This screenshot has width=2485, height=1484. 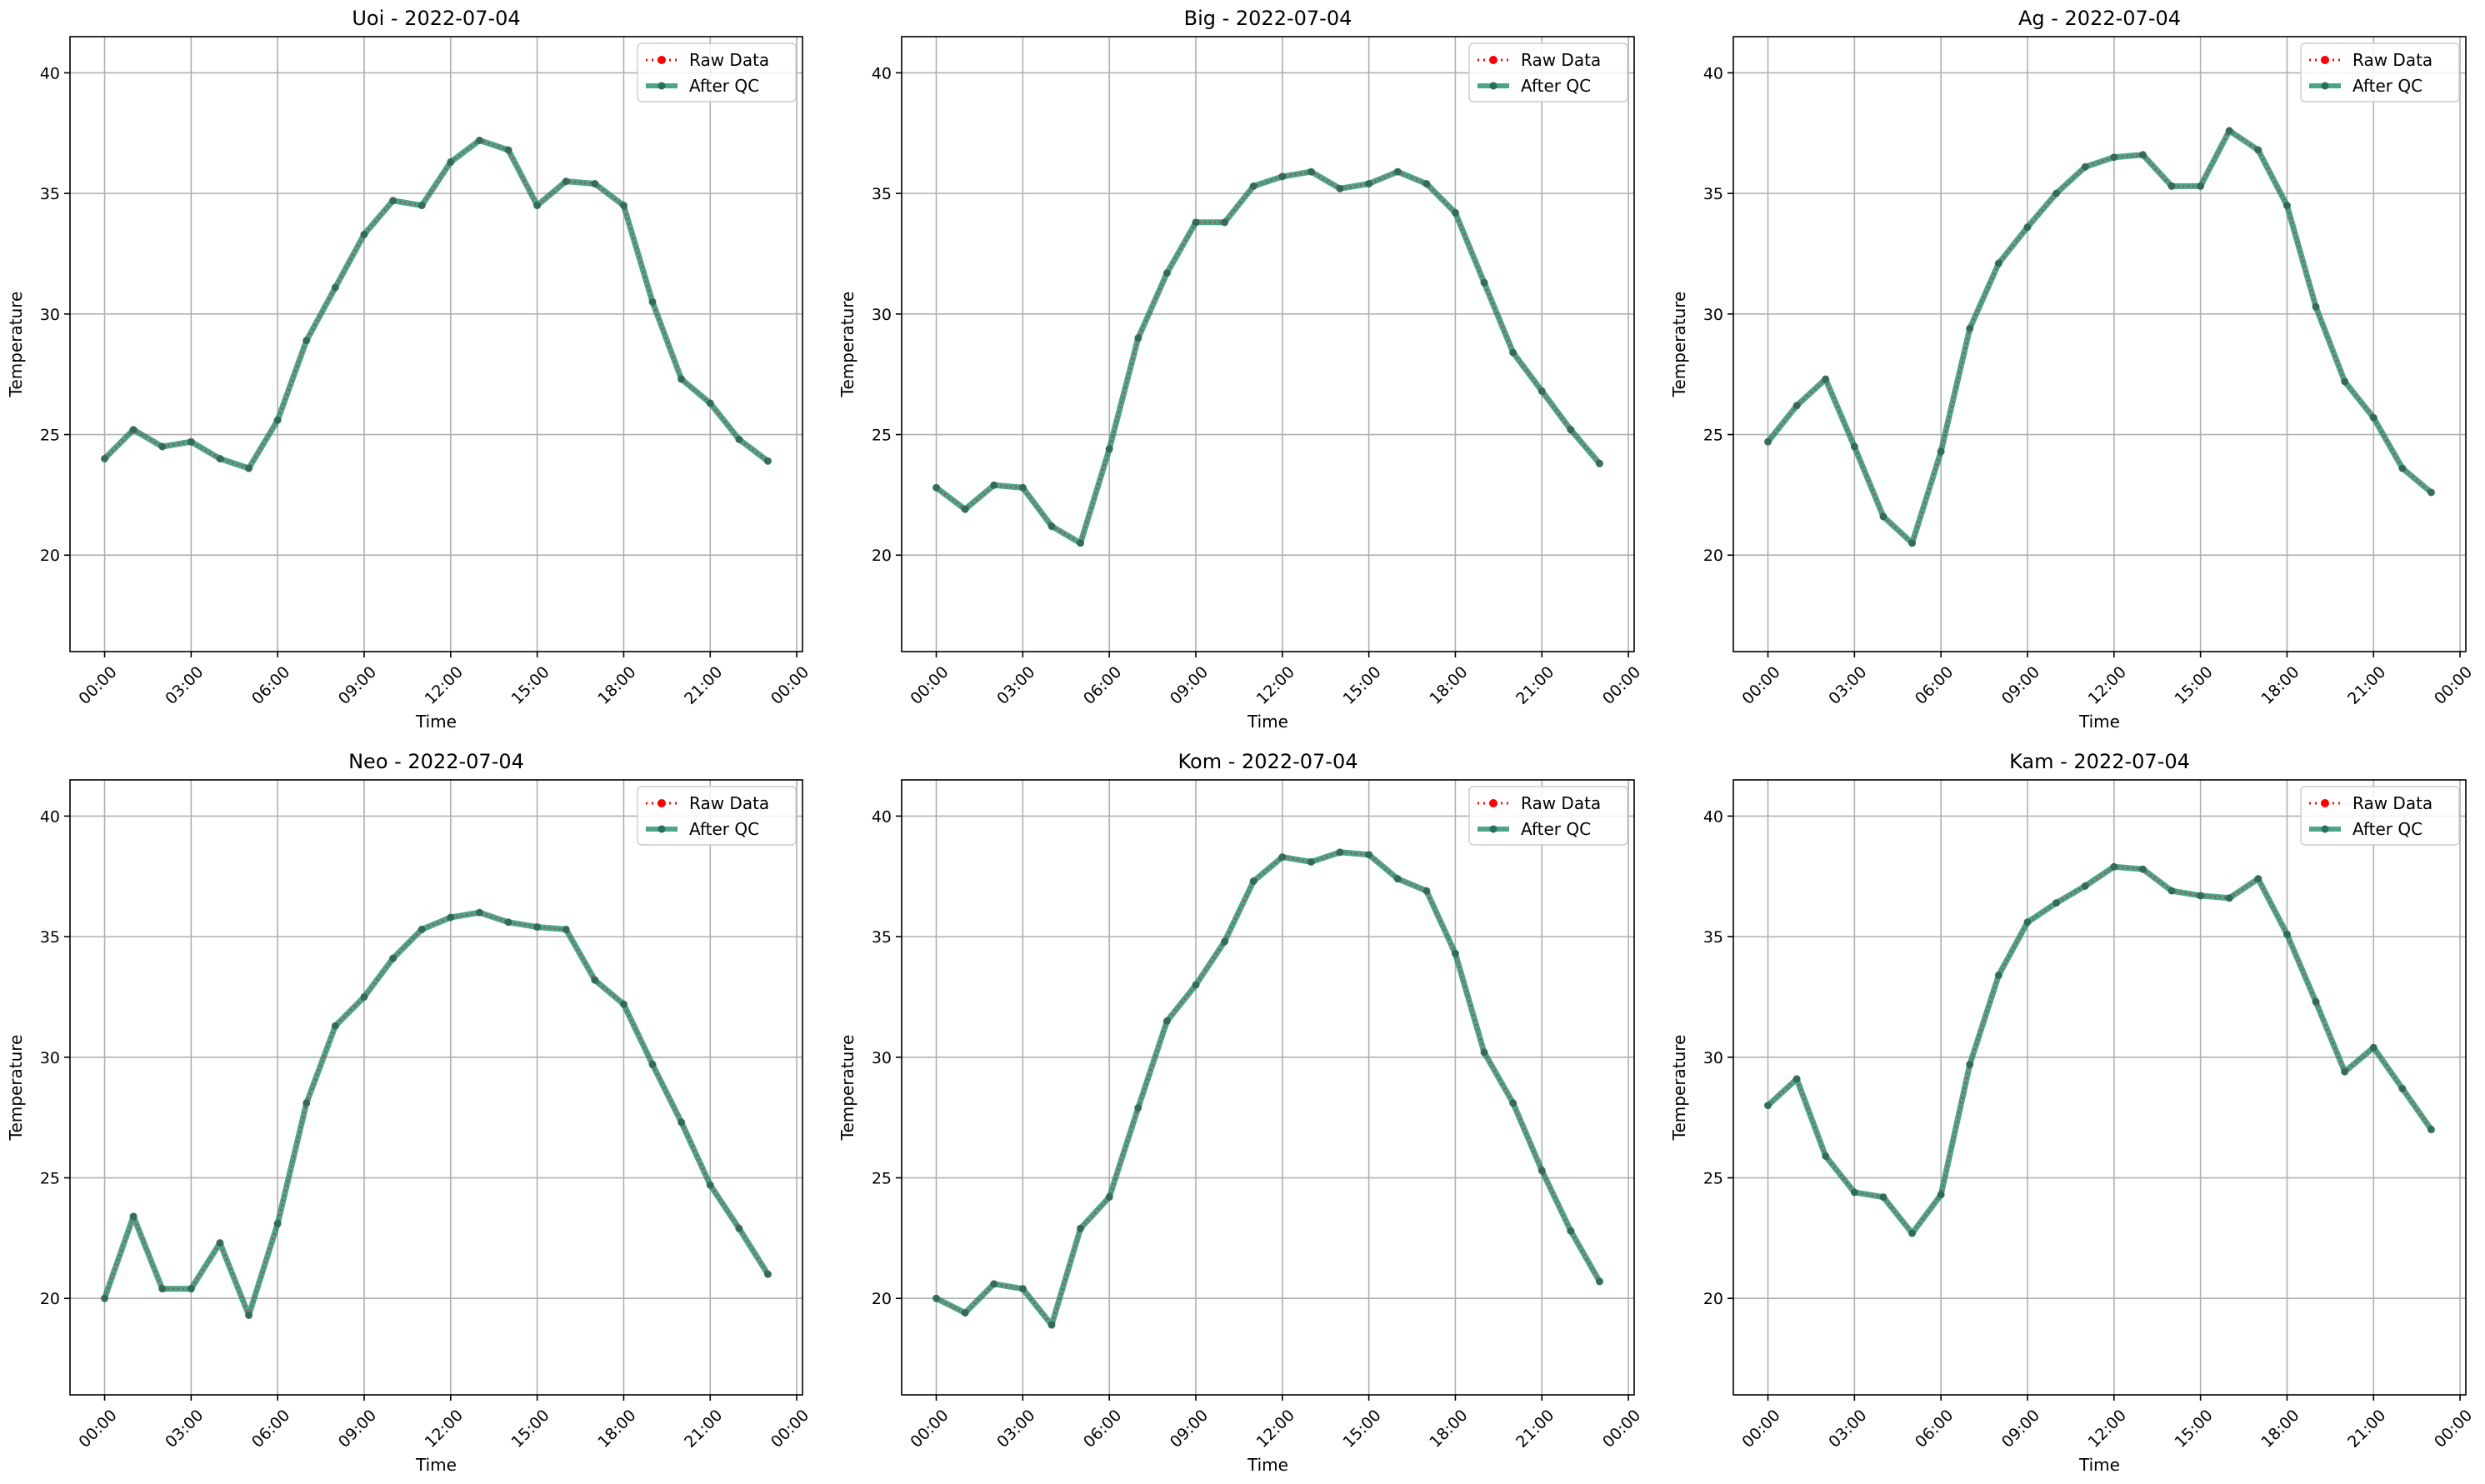 What do you see at coordinates (1493, 86) in the screenshot?
I see `legend-after-qc-marker` at bounding box center [1493, 86].